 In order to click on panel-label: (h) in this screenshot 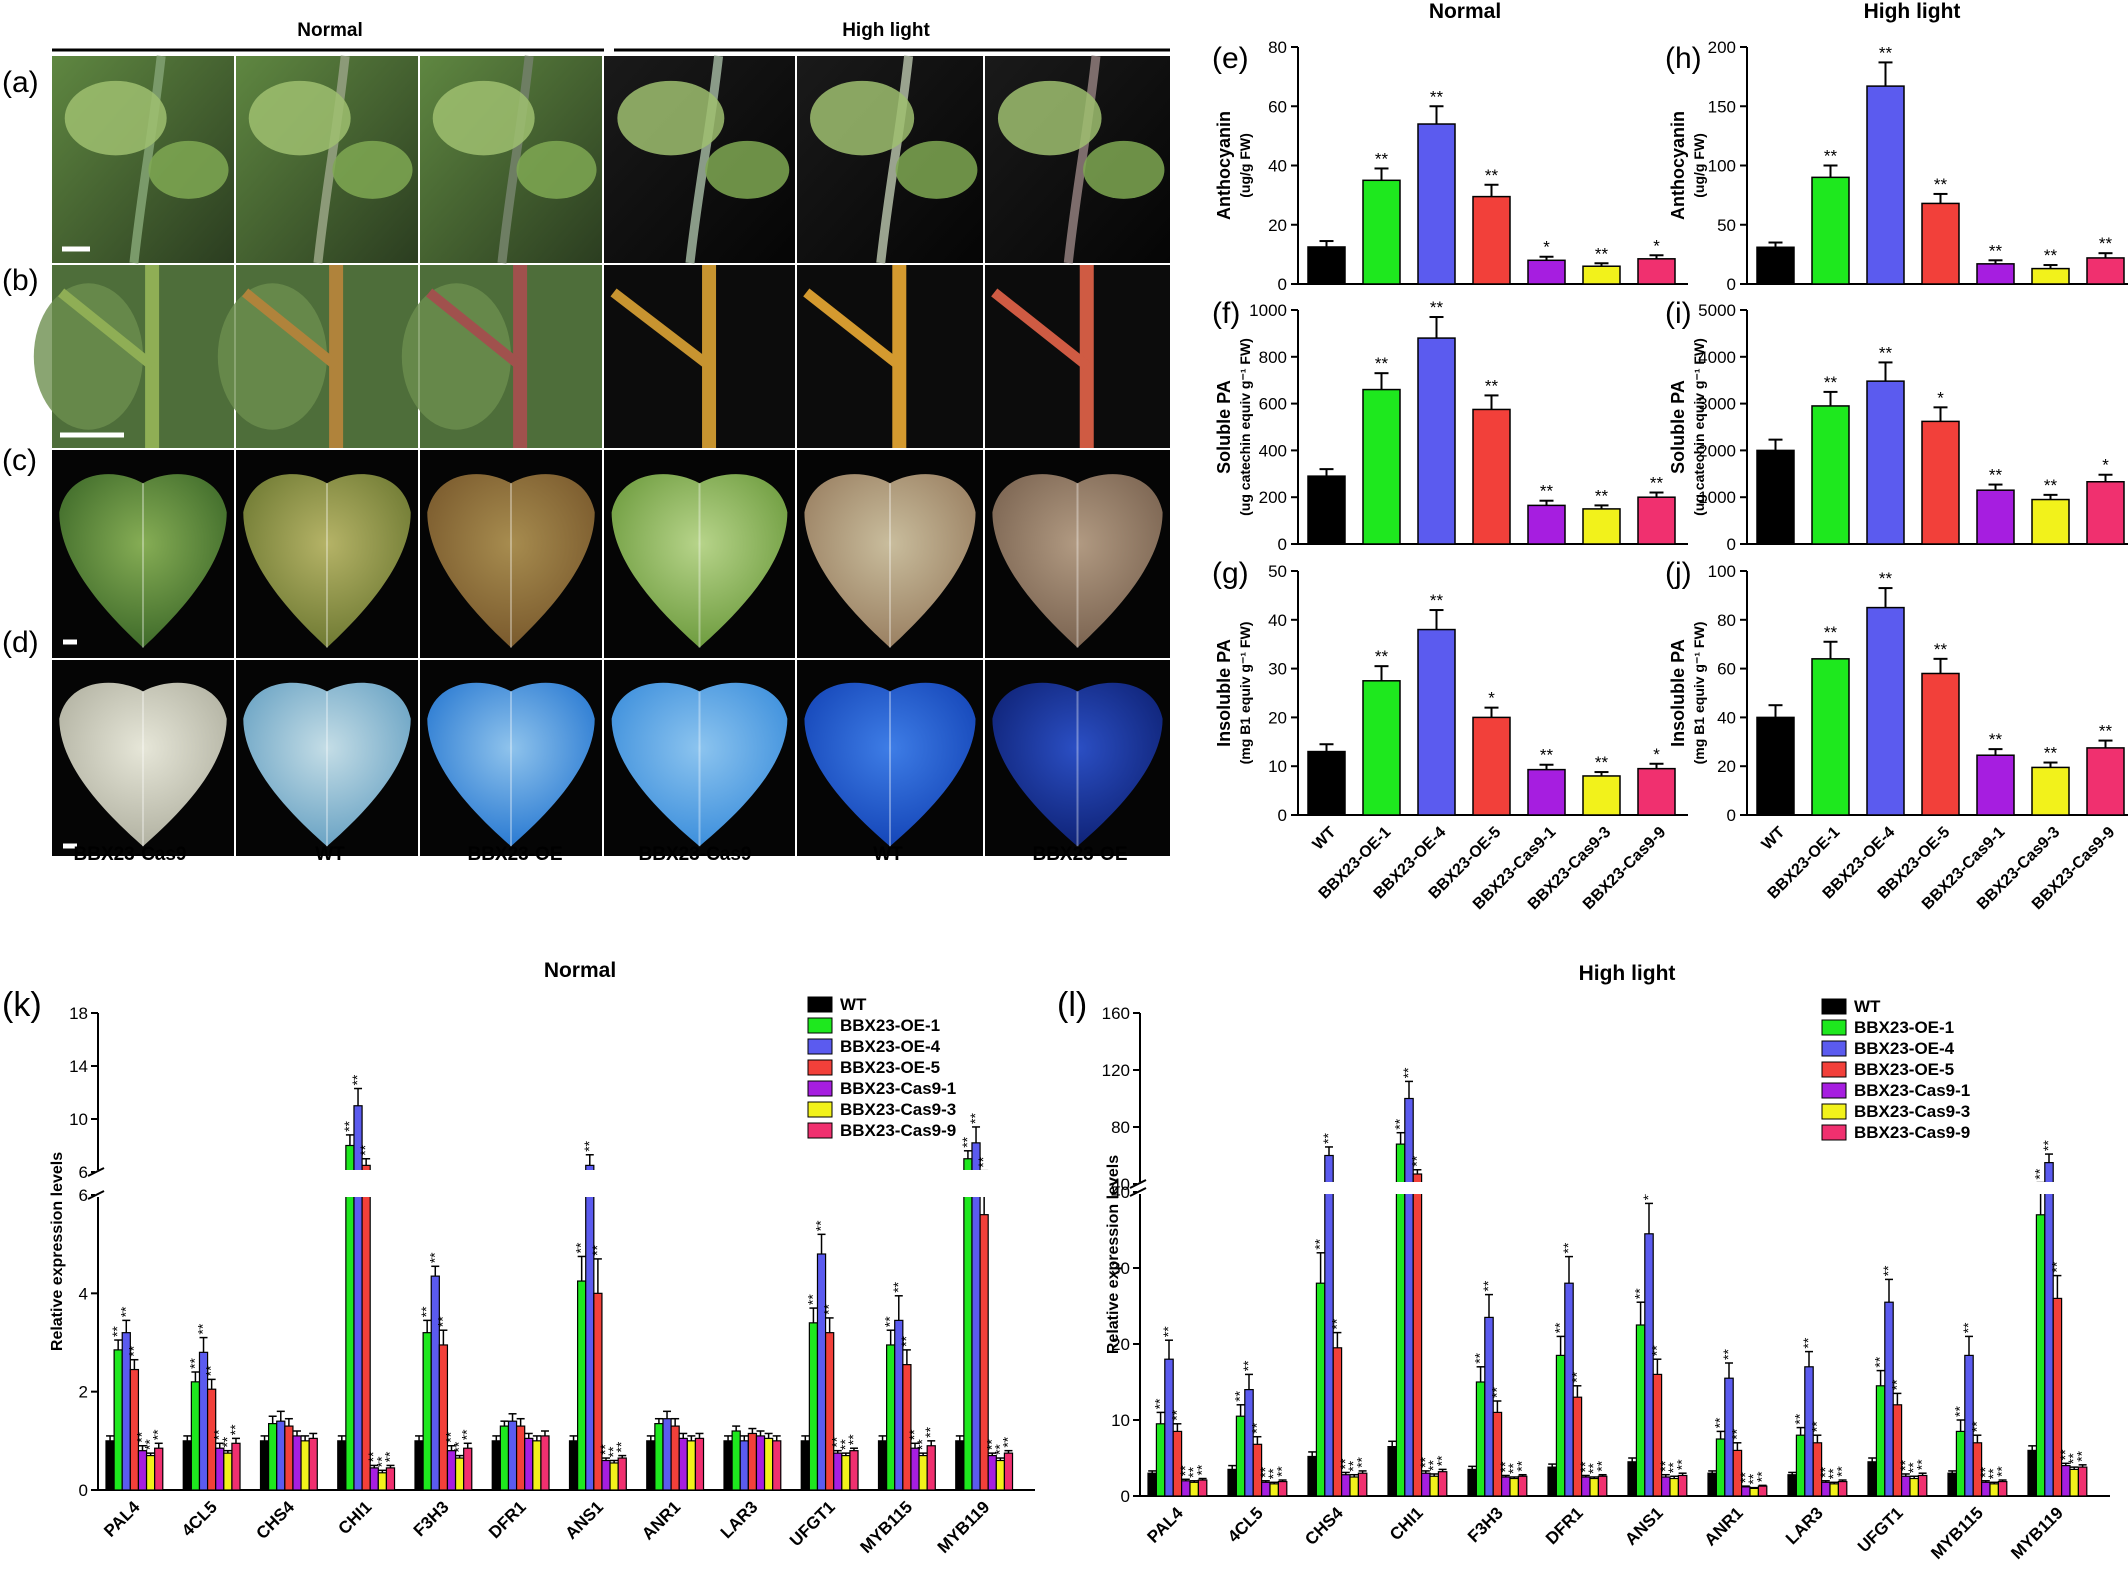, I will do `click(1683, 58)`.